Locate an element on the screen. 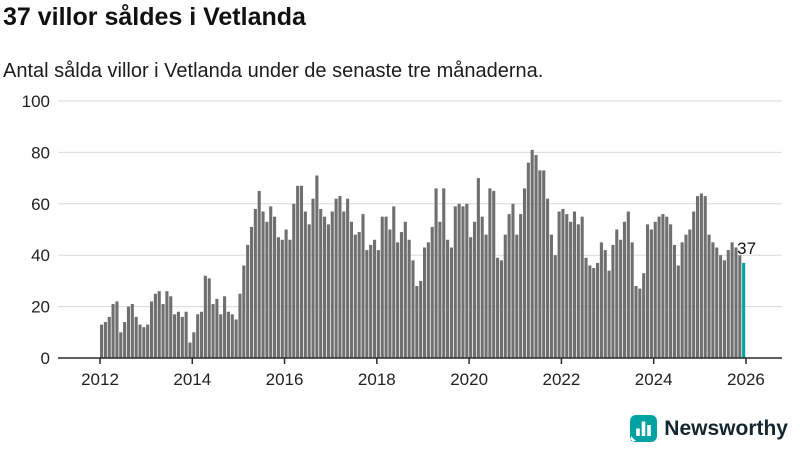  y-tick-label: 20 is located at coordinates (40, 307).